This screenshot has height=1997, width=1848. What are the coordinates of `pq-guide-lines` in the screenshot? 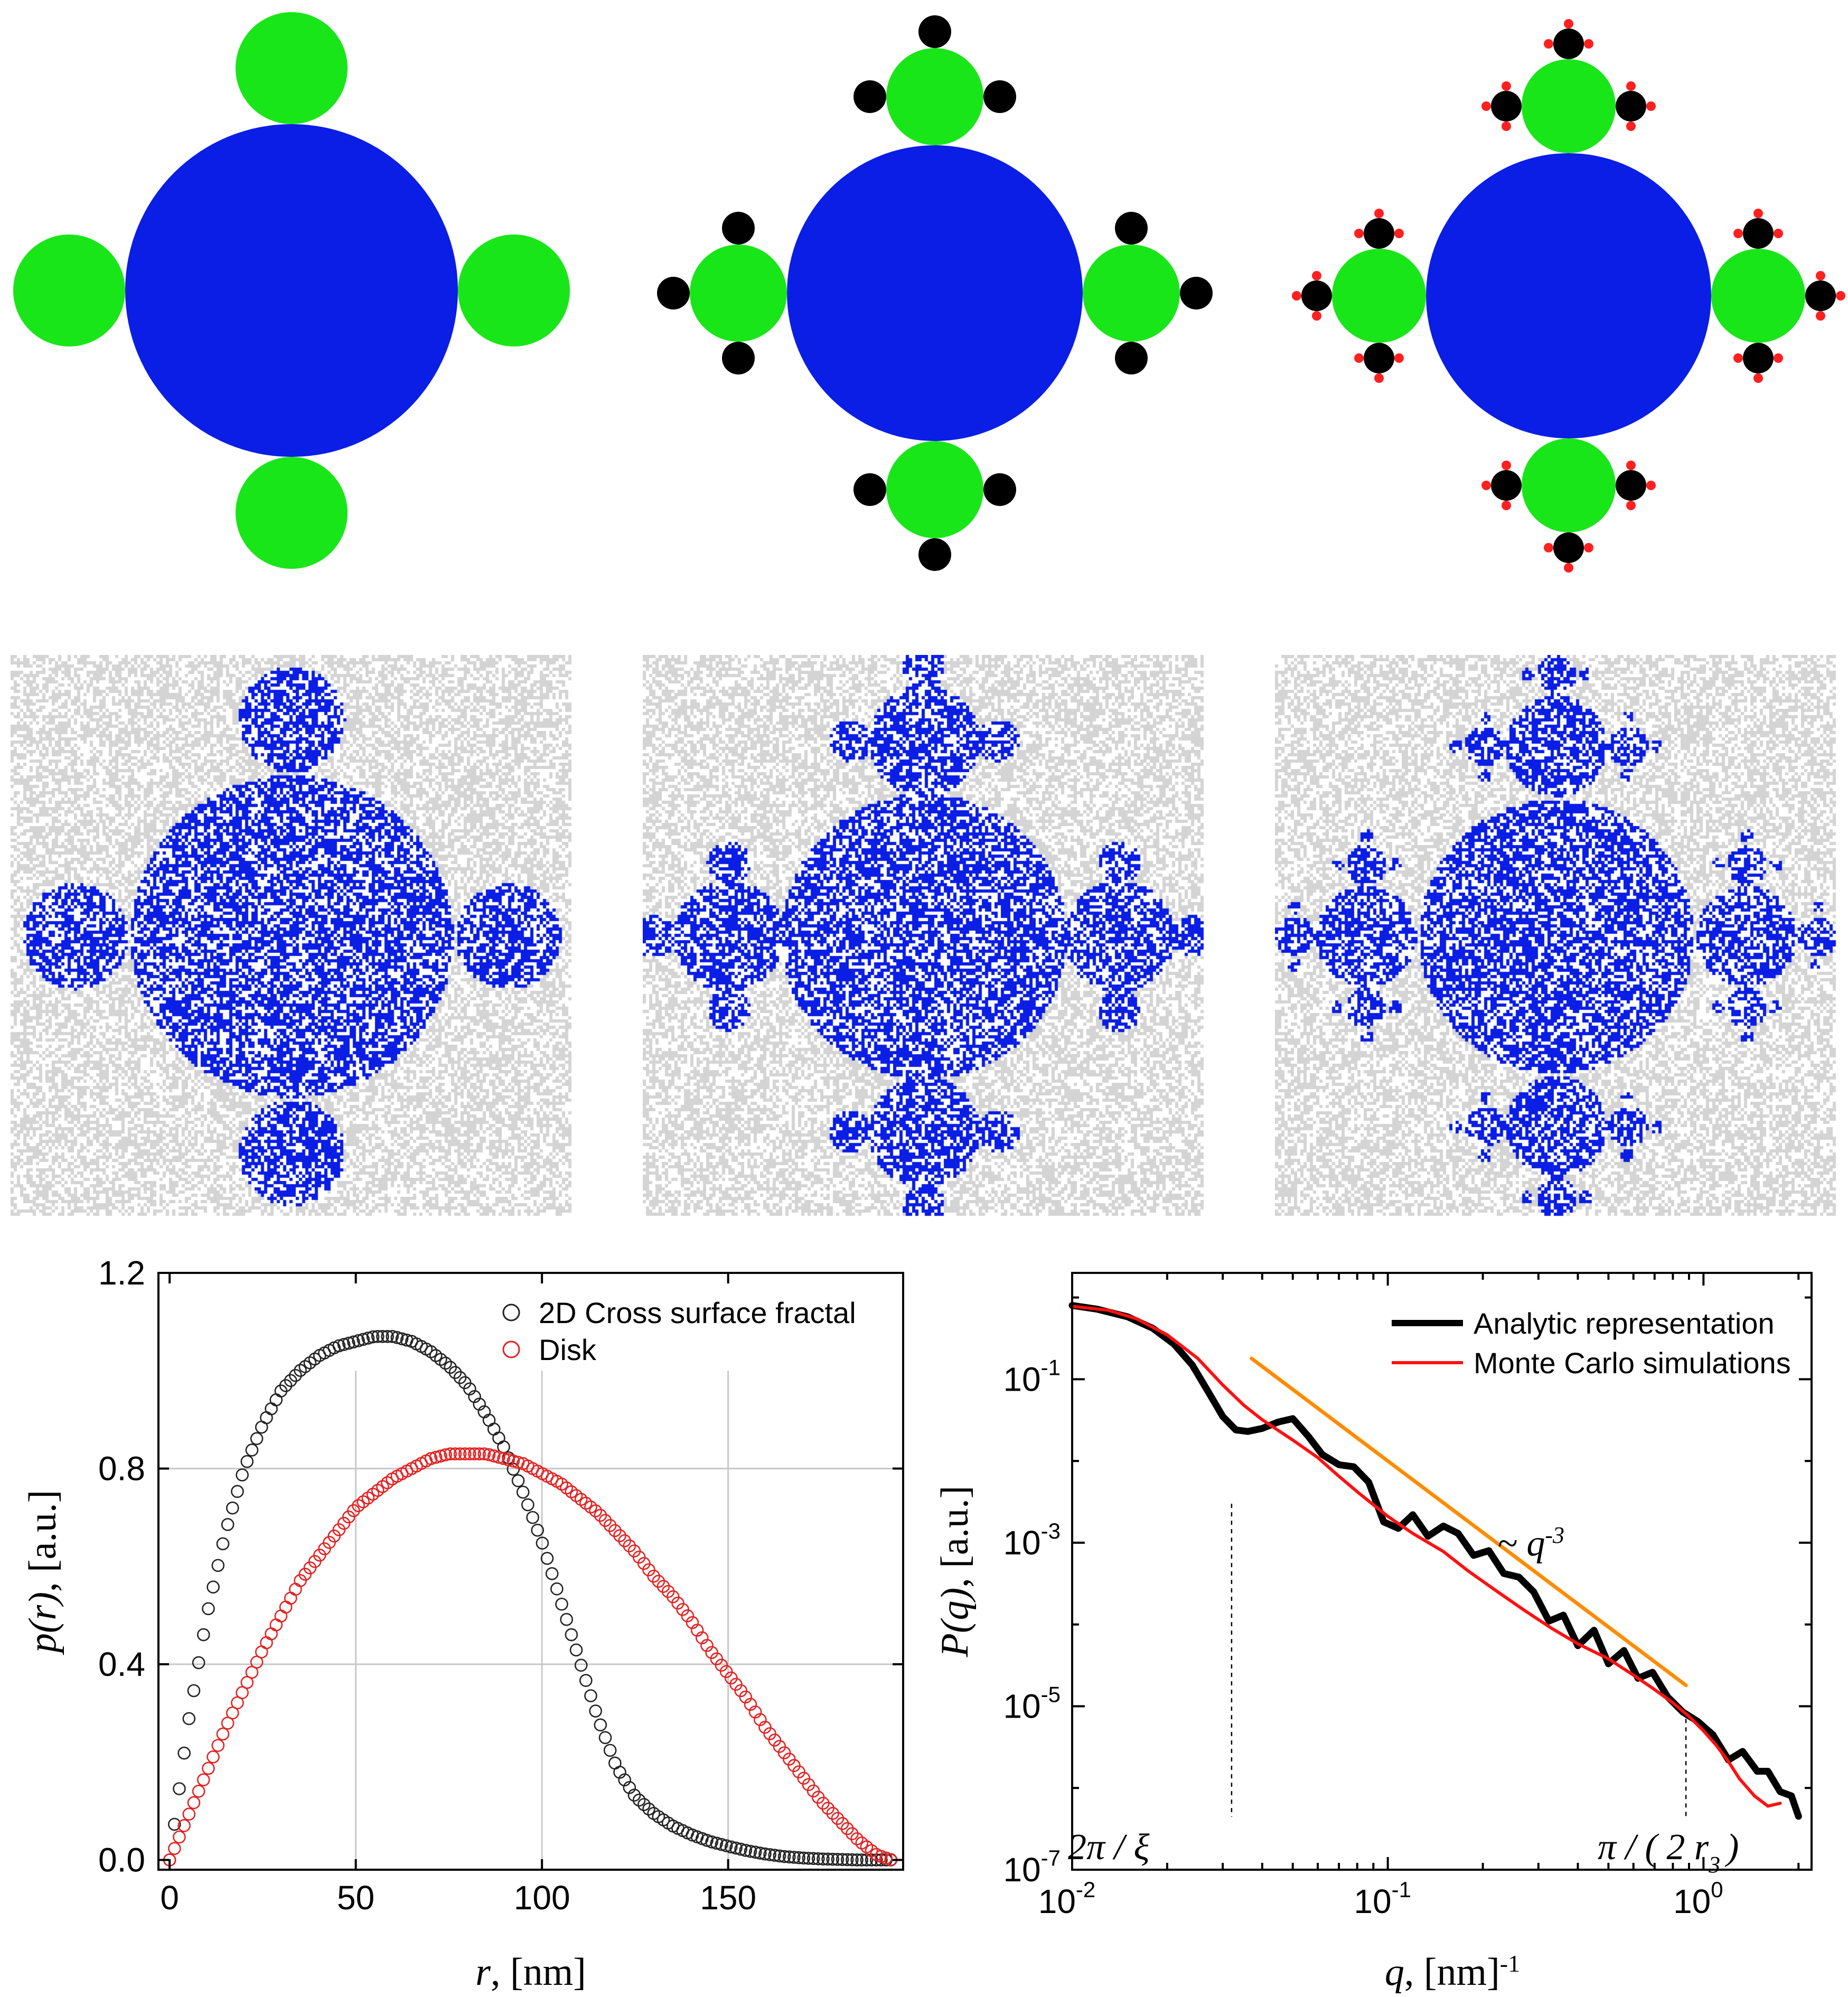 It's located at (1459, 1661).